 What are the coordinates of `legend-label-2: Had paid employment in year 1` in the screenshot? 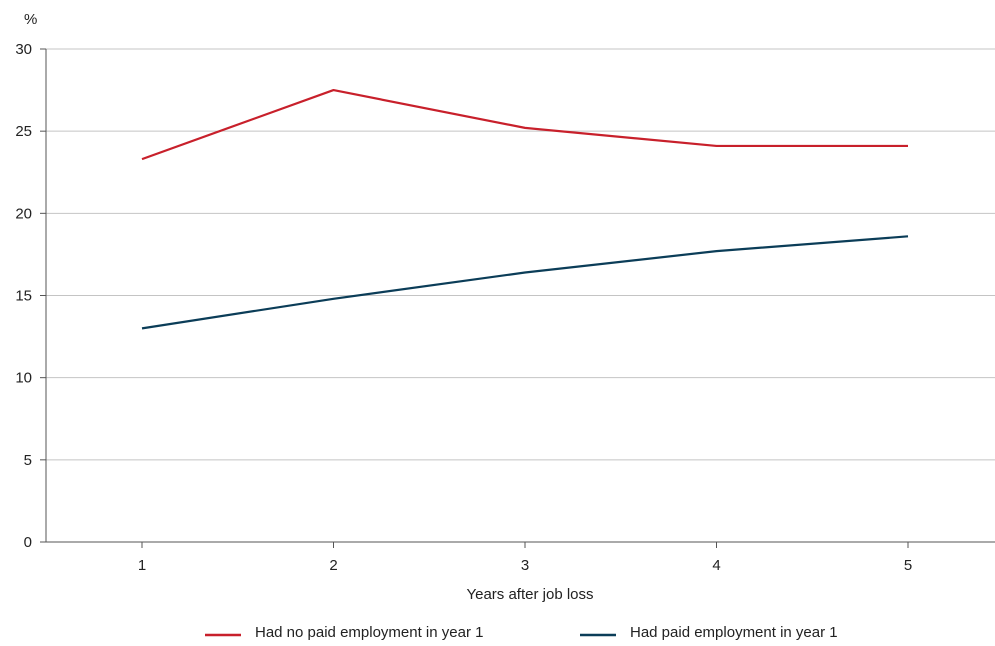 It's located at (734, 632).